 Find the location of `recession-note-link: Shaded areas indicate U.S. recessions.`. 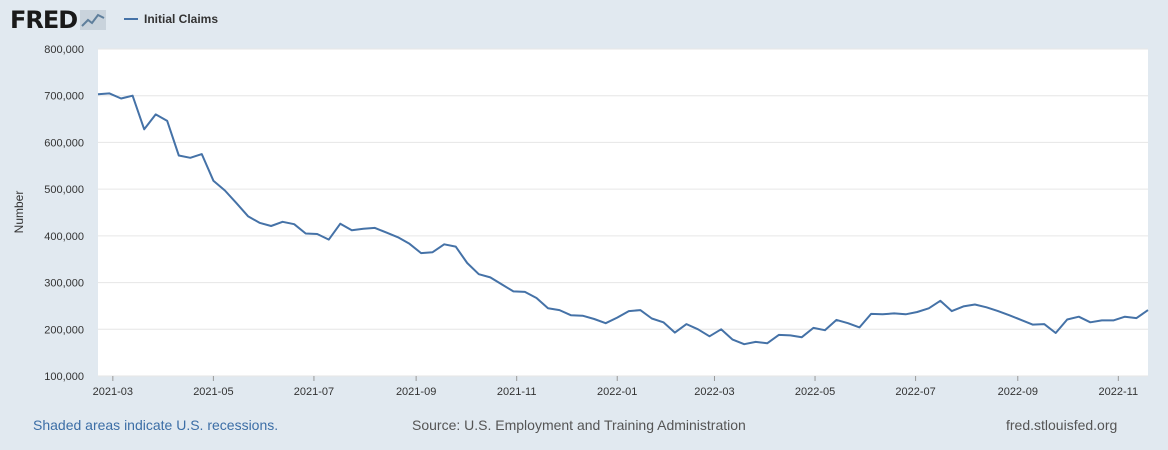

recession-note-link: Shaded areas indicate U.S. recessions. is located at coordinates (156, 425).